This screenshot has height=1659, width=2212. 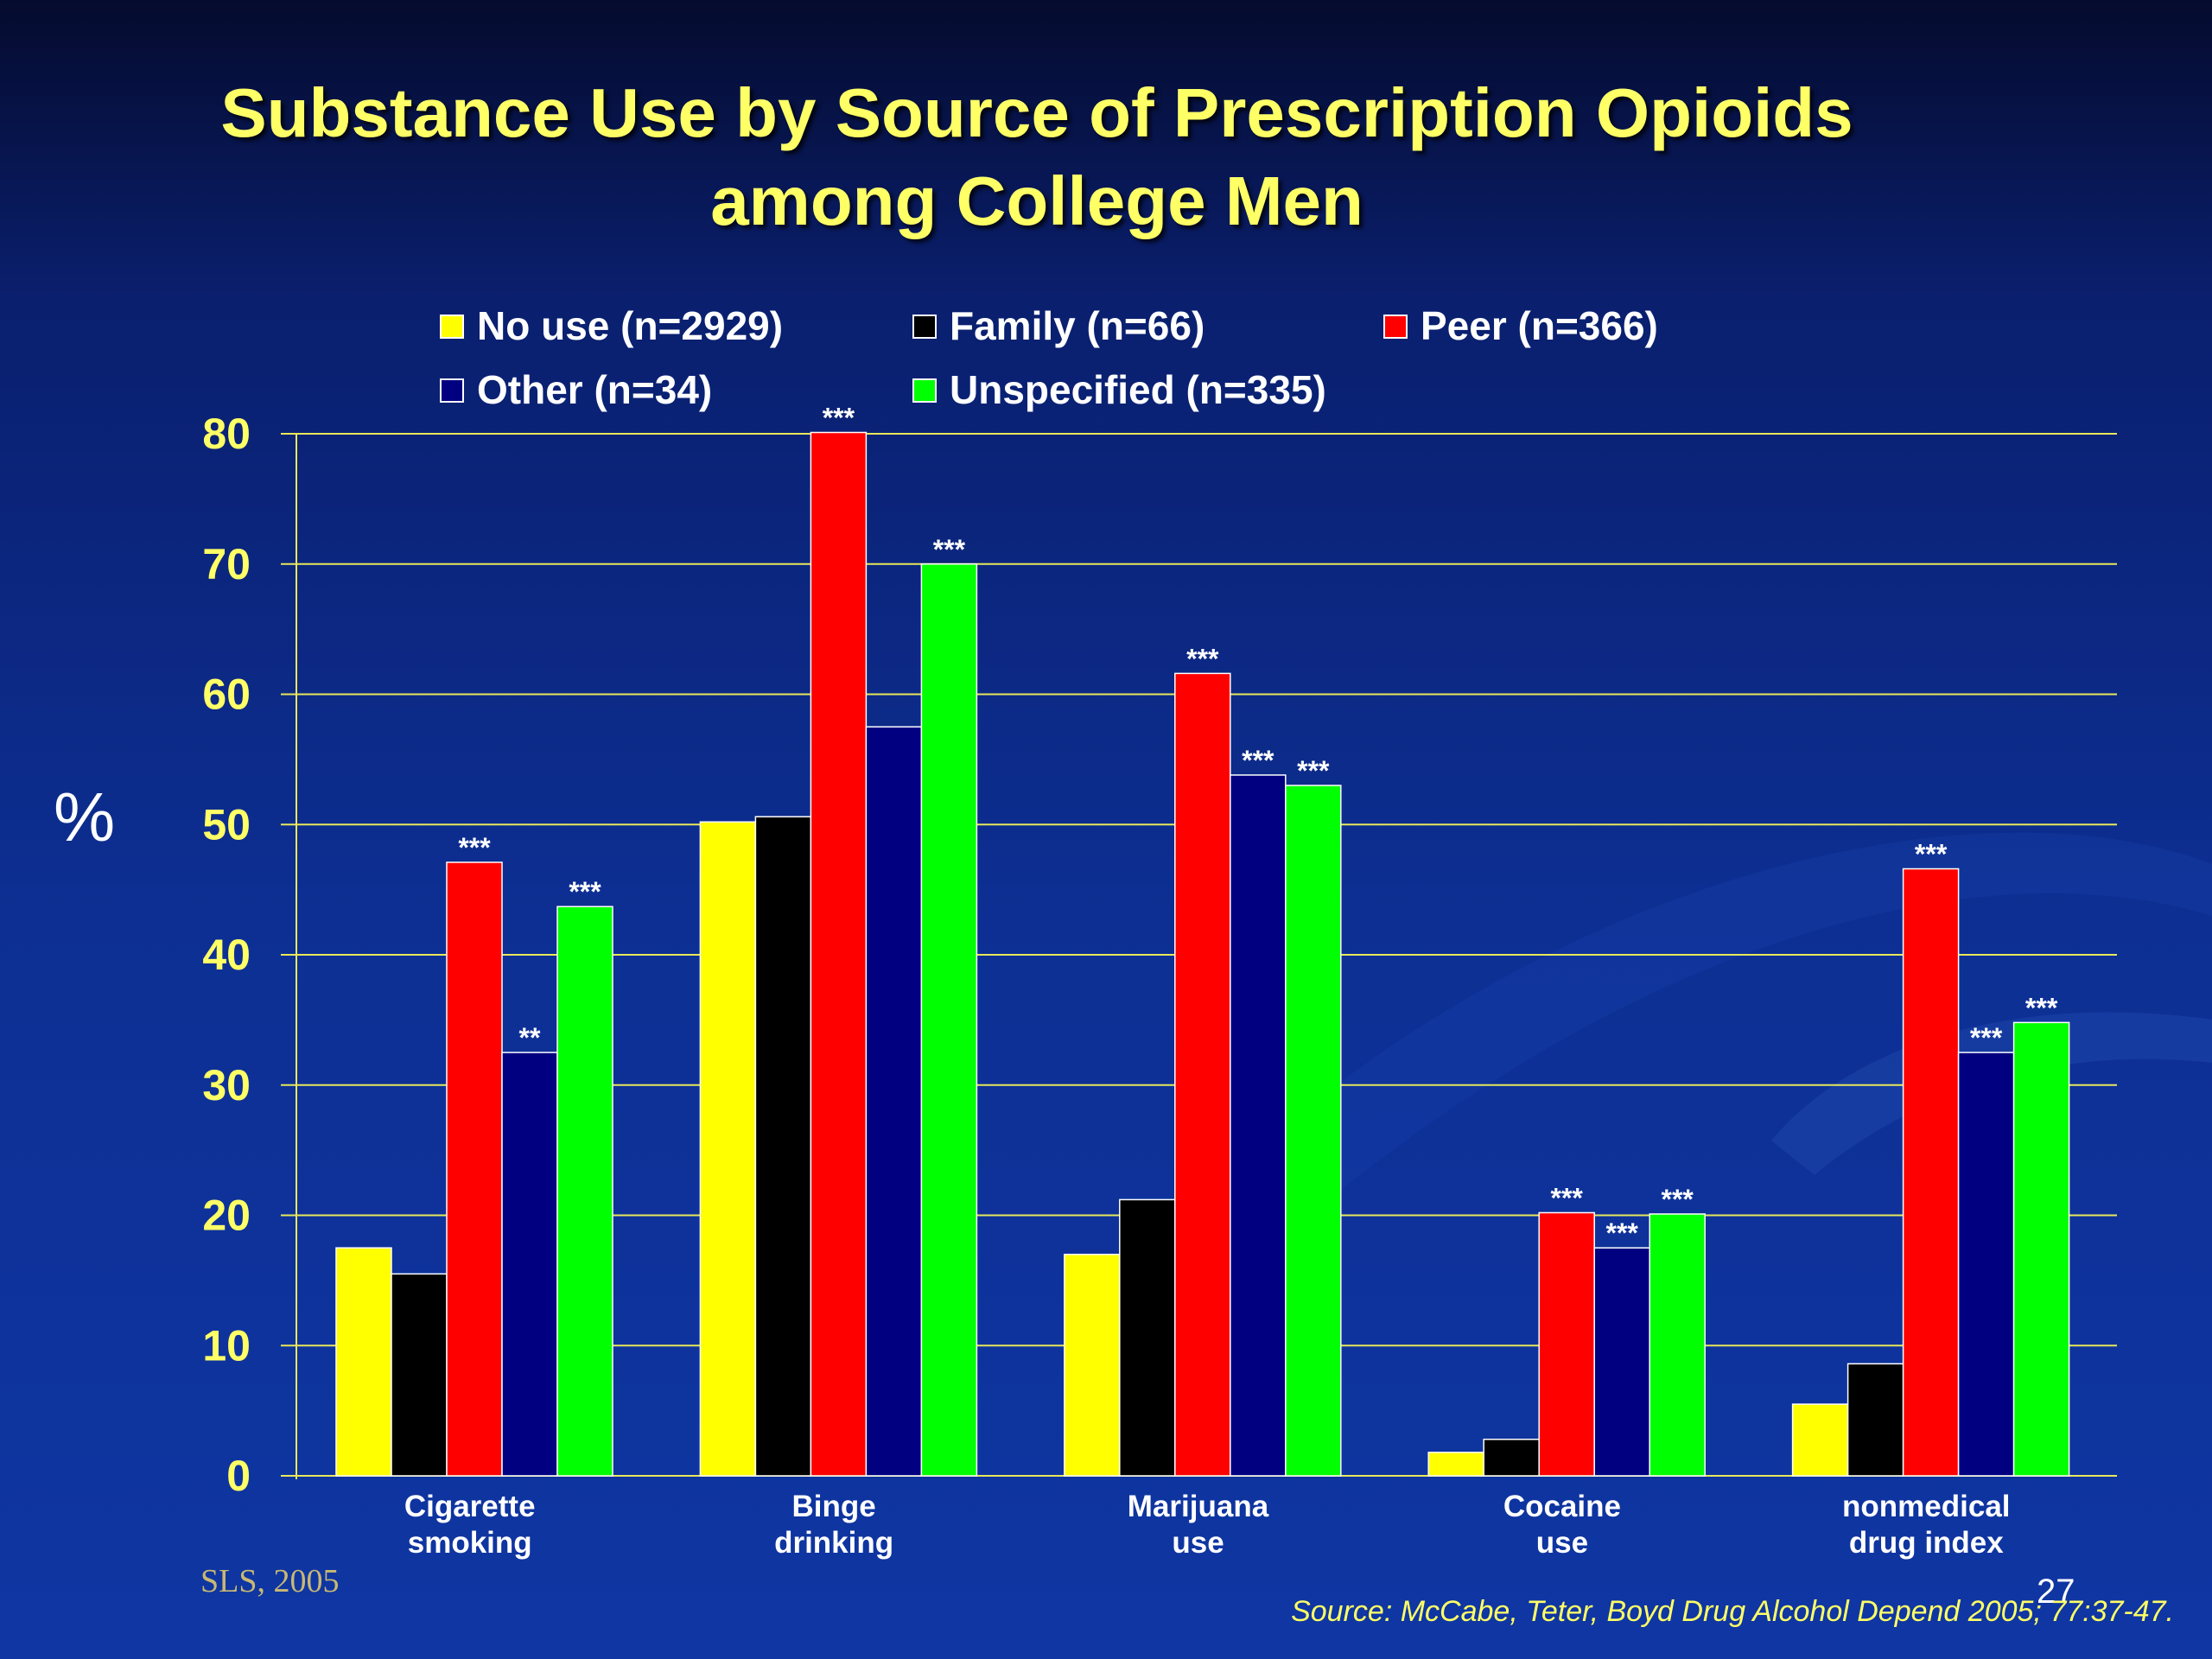 I want to click on y-tick-label: 50, so click(x=226, y=824).